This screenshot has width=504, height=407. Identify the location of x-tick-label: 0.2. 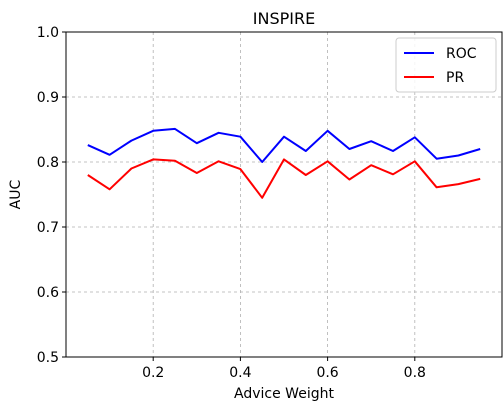
(153, 373).